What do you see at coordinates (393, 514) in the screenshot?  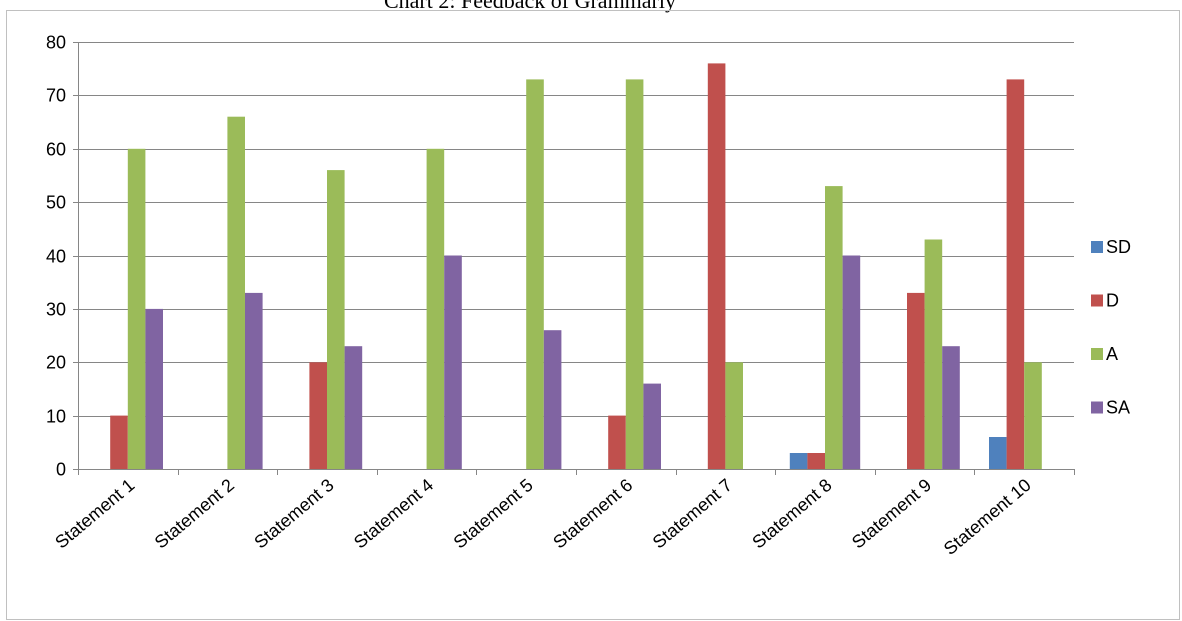 I see `x-tick-label: Statement 4` at bounding box center [393, 514].